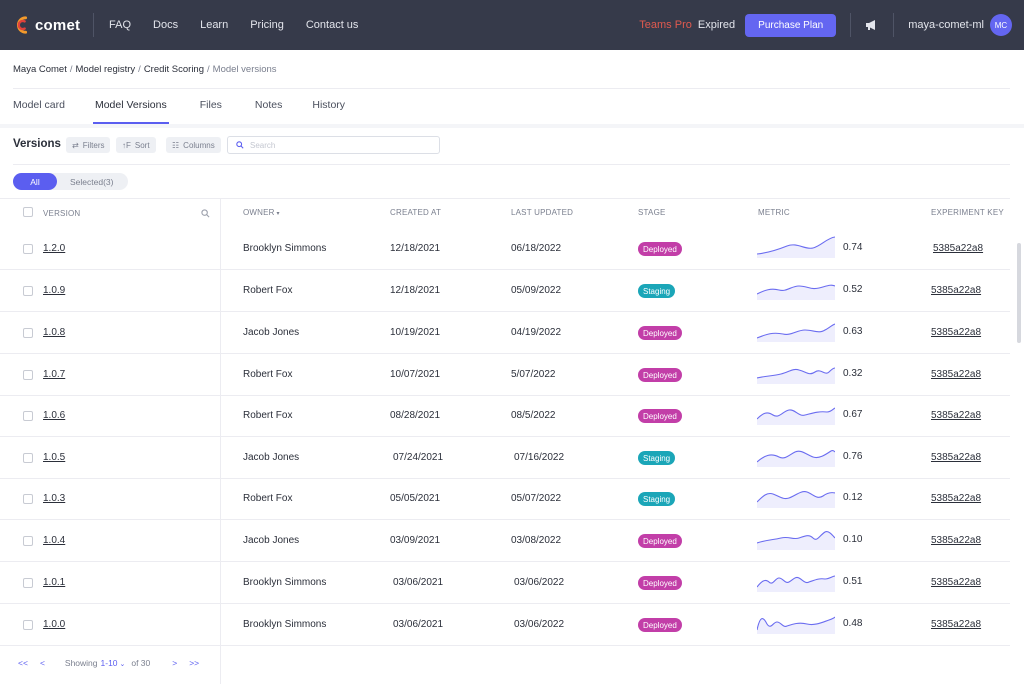 The image size is (1024, 684). Describe the element at coordinates (193, 145) in the screenshot. I see `columns-button: ☷ Columns` at that location.